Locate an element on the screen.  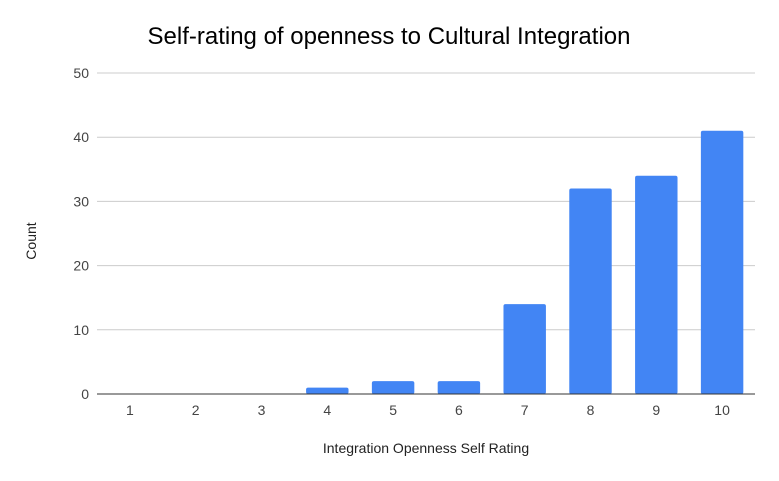
y-tick-label: 40 is located at coordinates (81, 137).